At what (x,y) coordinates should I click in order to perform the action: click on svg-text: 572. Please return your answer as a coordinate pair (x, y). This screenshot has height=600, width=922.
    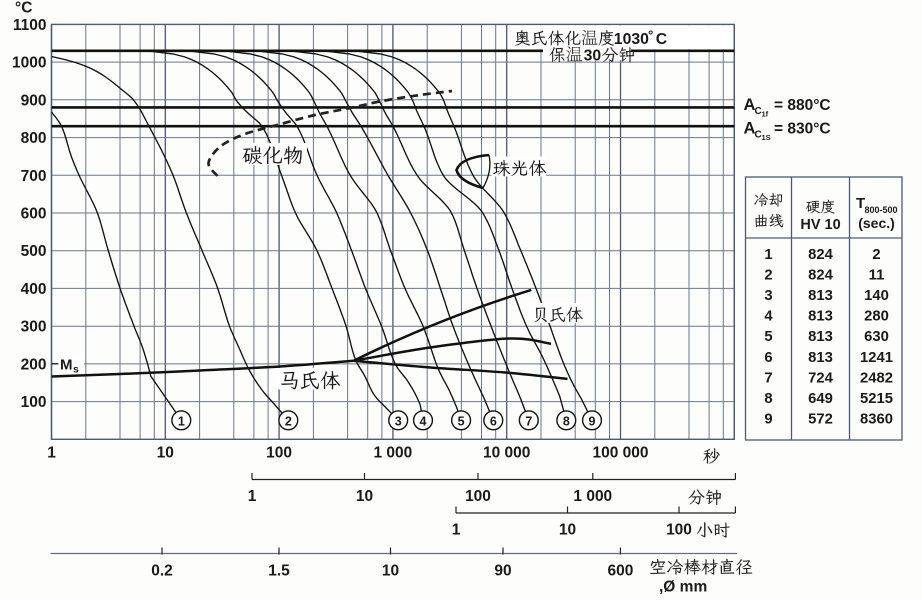
    Looking at the image, I should click on (820, 420).